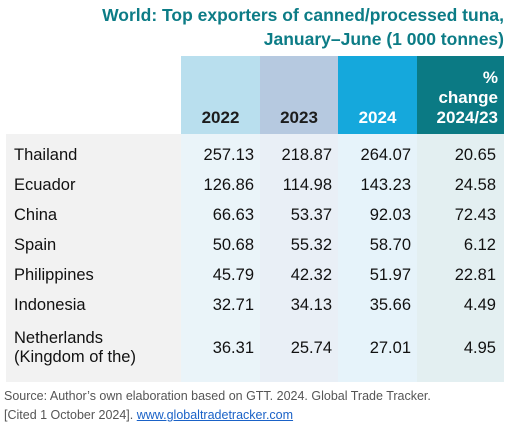 This screenshot has height=432, width=510. I want to click on value-2022: 257.13, so click(220, 152).